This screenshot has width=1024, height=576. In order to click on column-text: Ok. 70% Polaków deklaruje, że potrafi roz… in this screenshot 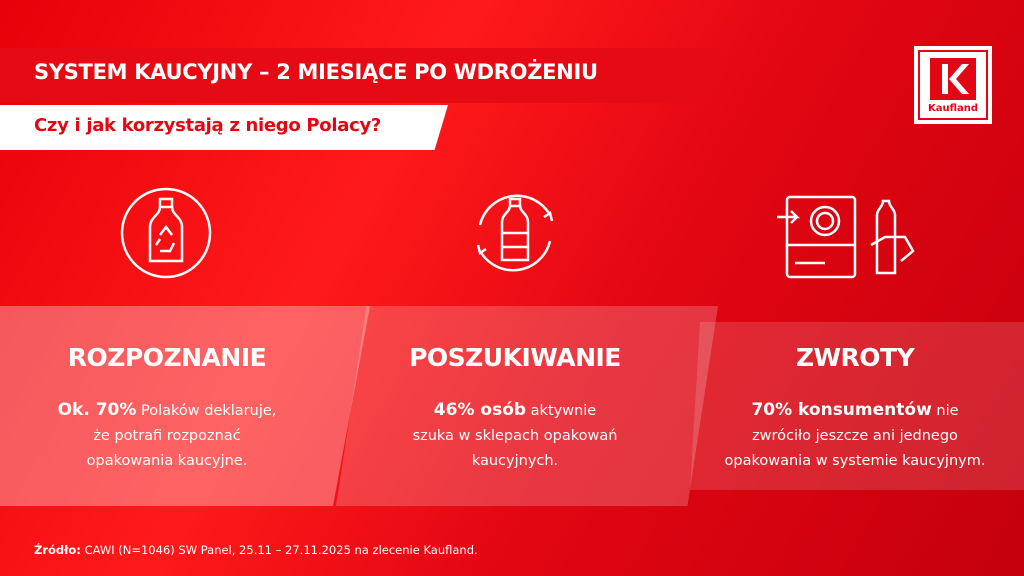, I will do `click(168, 436)`.